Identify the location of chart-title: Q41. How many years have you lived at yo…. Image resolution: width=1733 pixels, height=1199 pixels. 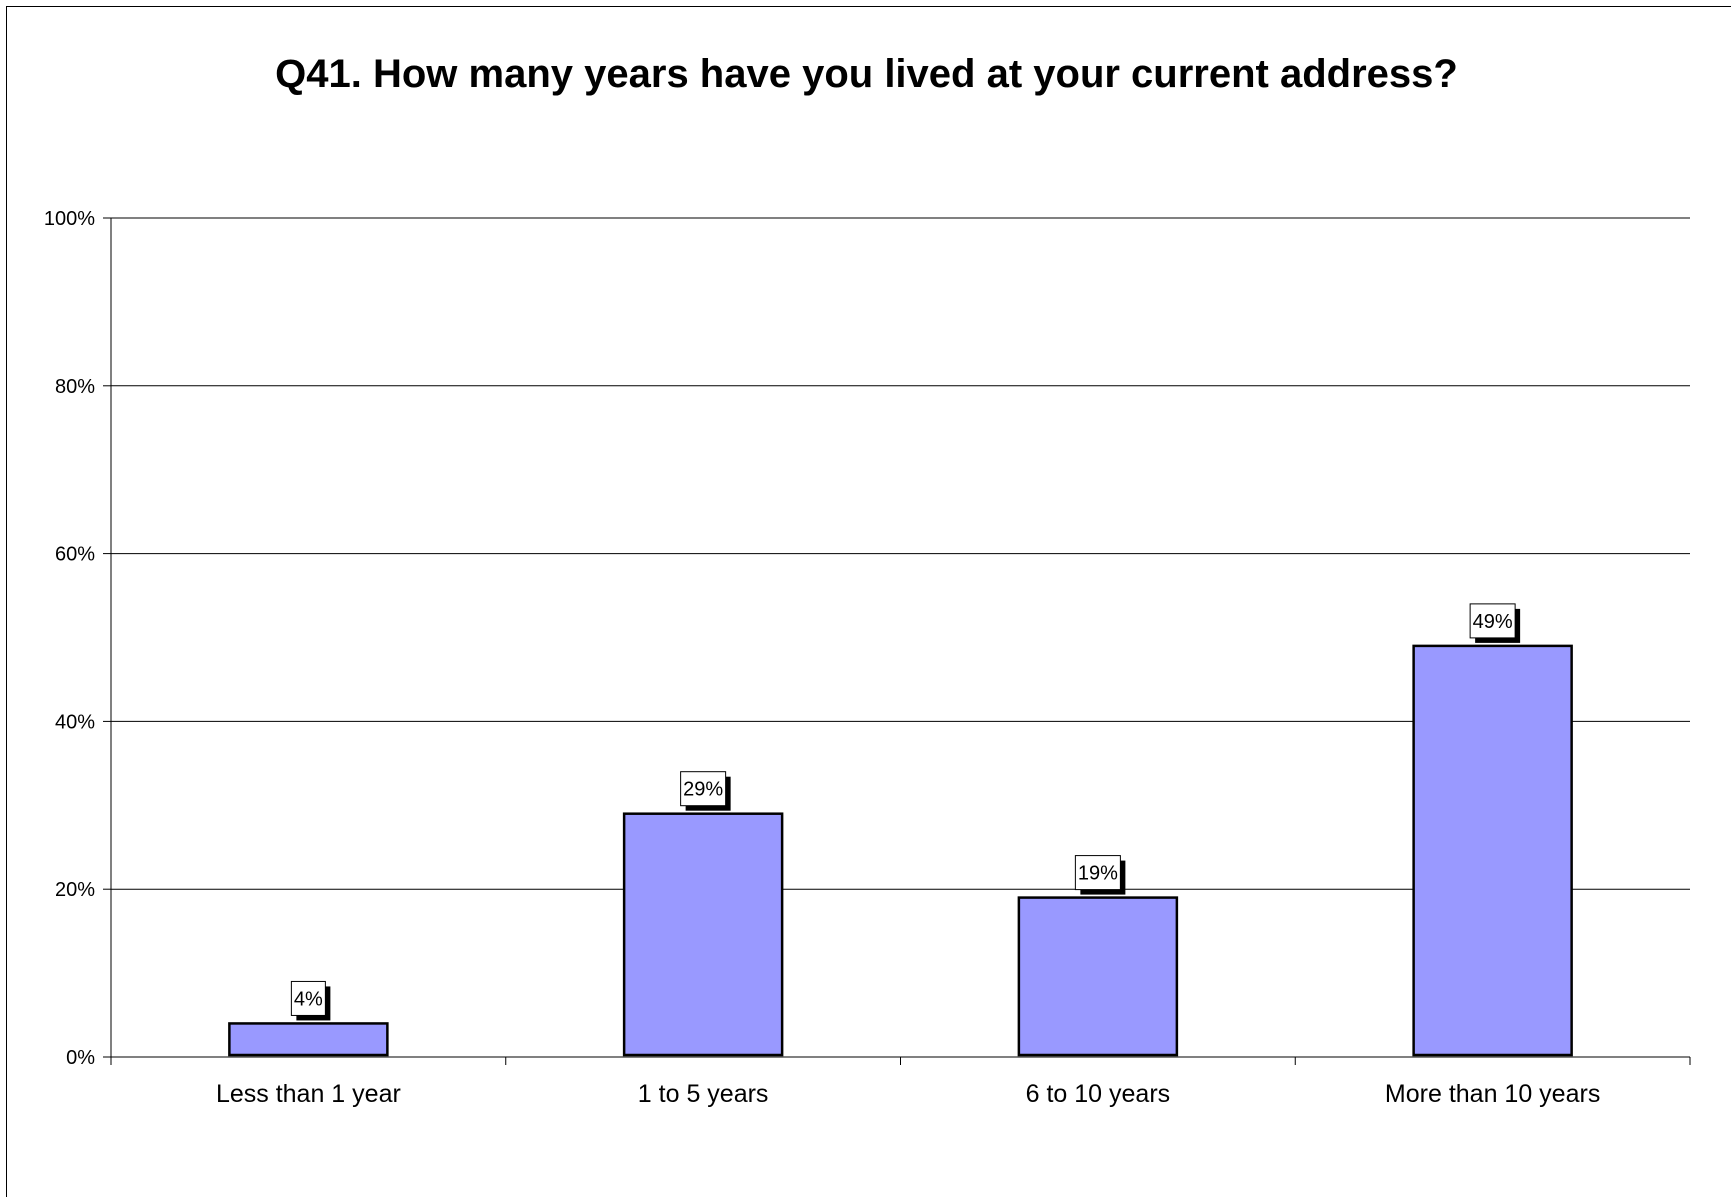
(866, 74).